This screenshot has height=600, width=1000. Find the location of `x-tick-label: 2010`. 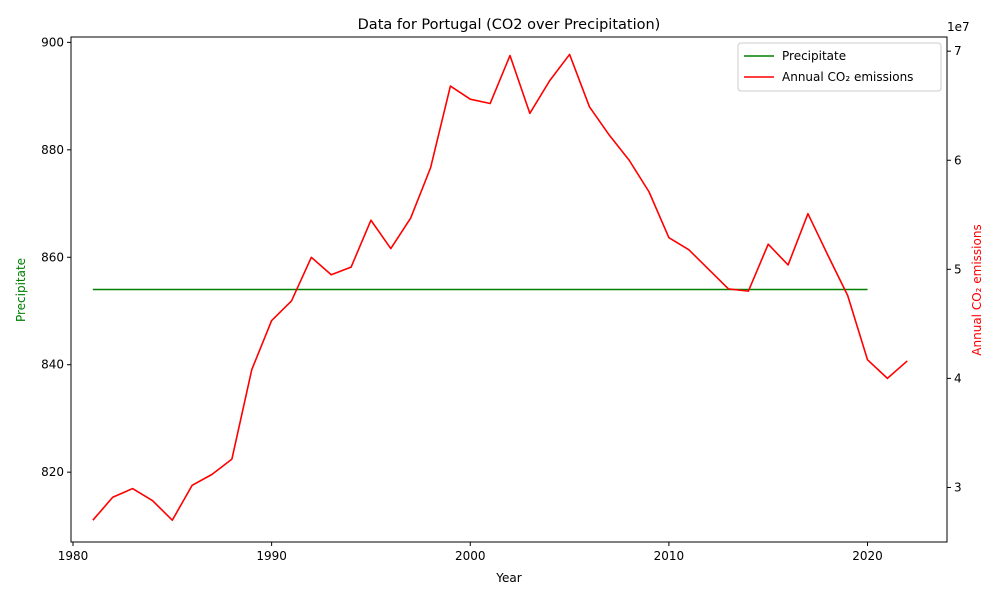

x-tick-label: 2010 is located at coordinates (669, 556).